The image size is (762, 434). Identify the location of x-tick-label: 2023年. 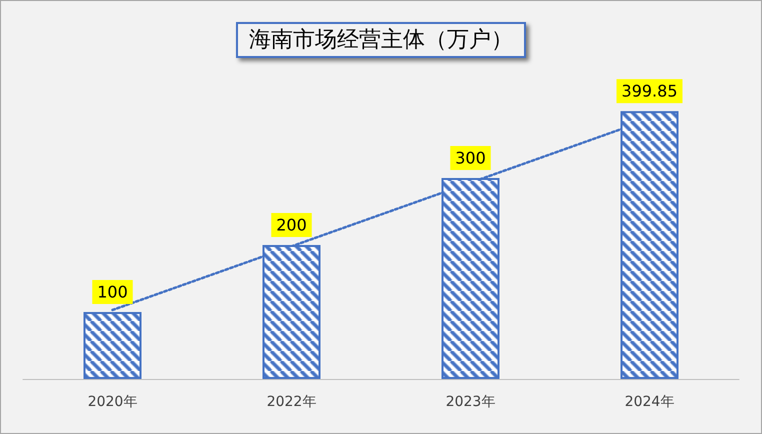
(471, 402).